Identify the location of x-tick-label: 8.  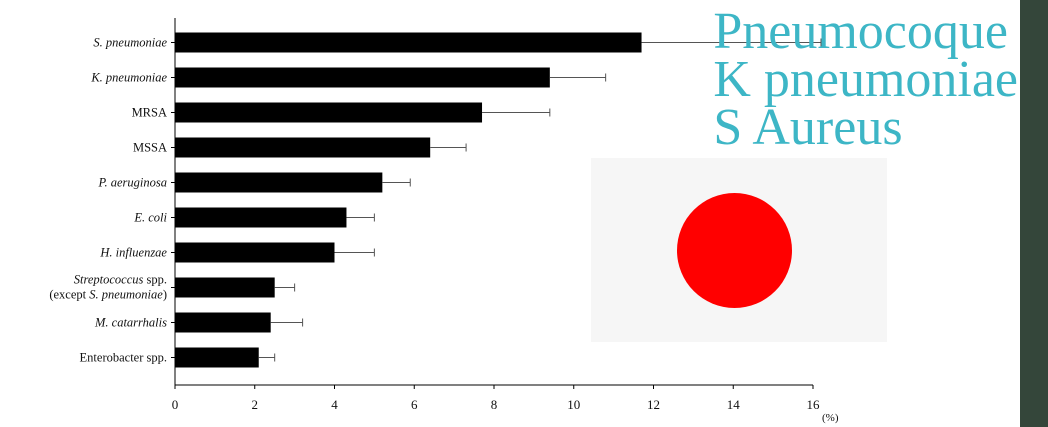
(494, 404).